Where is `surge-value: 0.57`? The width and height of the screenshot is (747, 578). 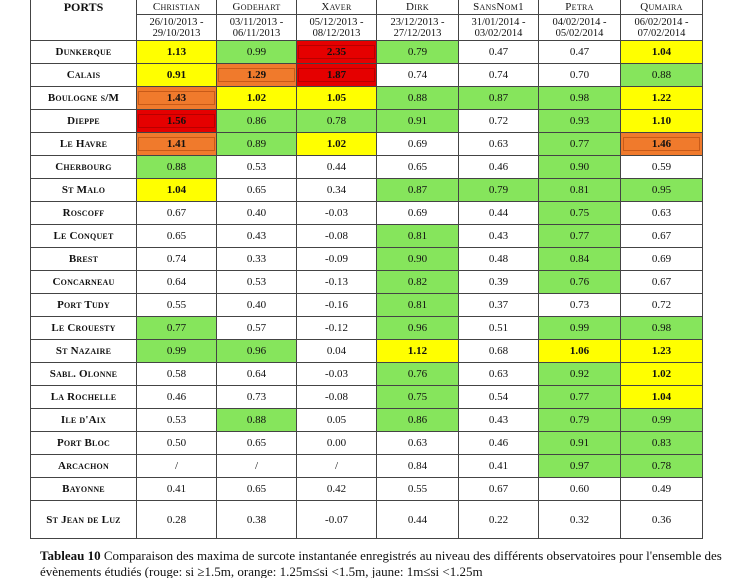 surge-value: 0.57 is located at coordinates (256, 328).